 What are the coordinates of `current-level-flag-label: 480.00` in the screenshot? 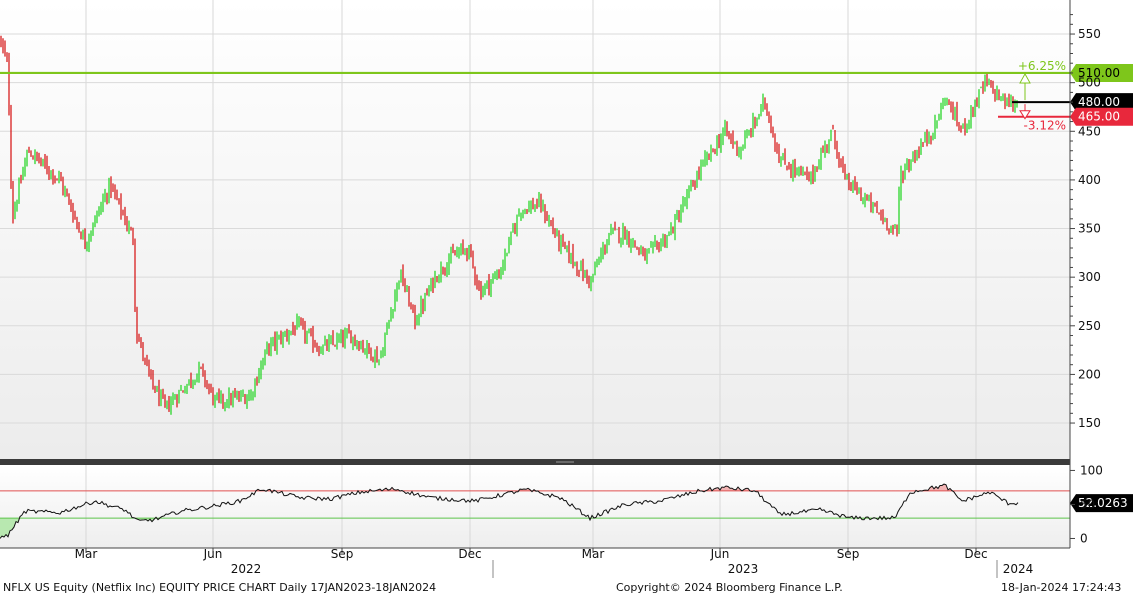 It's located at (1099, 102).